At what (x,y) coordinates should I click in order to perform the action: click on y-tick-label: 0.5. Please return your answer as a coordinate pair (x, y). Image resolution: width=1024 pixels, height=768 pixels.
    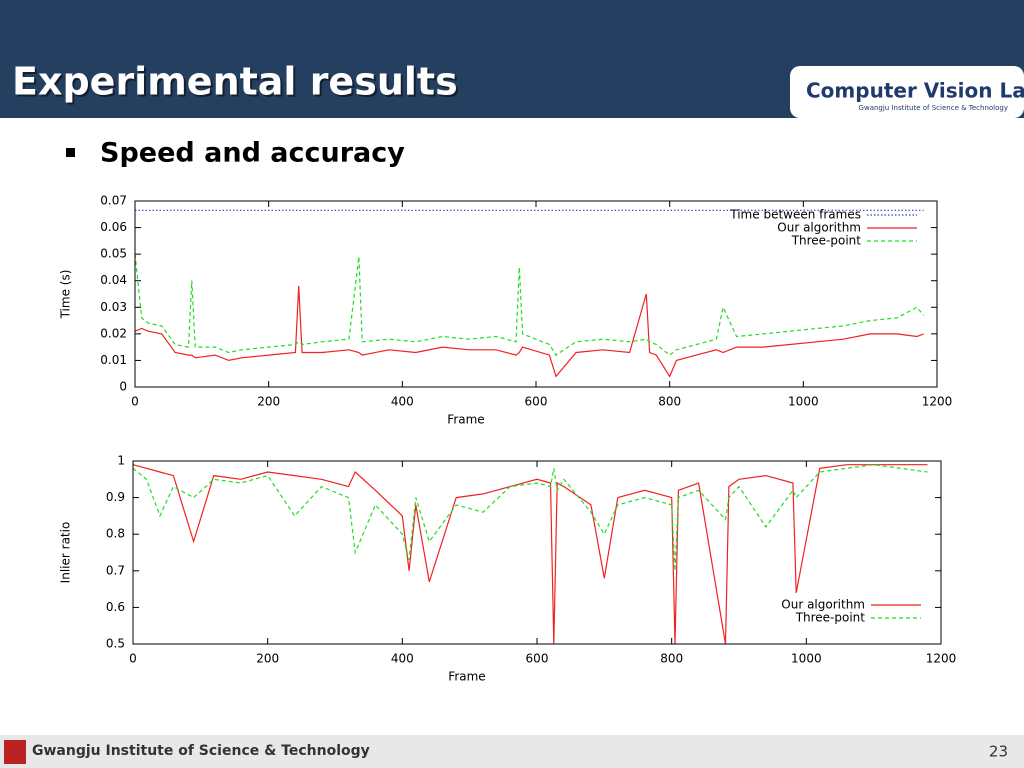
    Looking at the image, I should click on (115, 644).